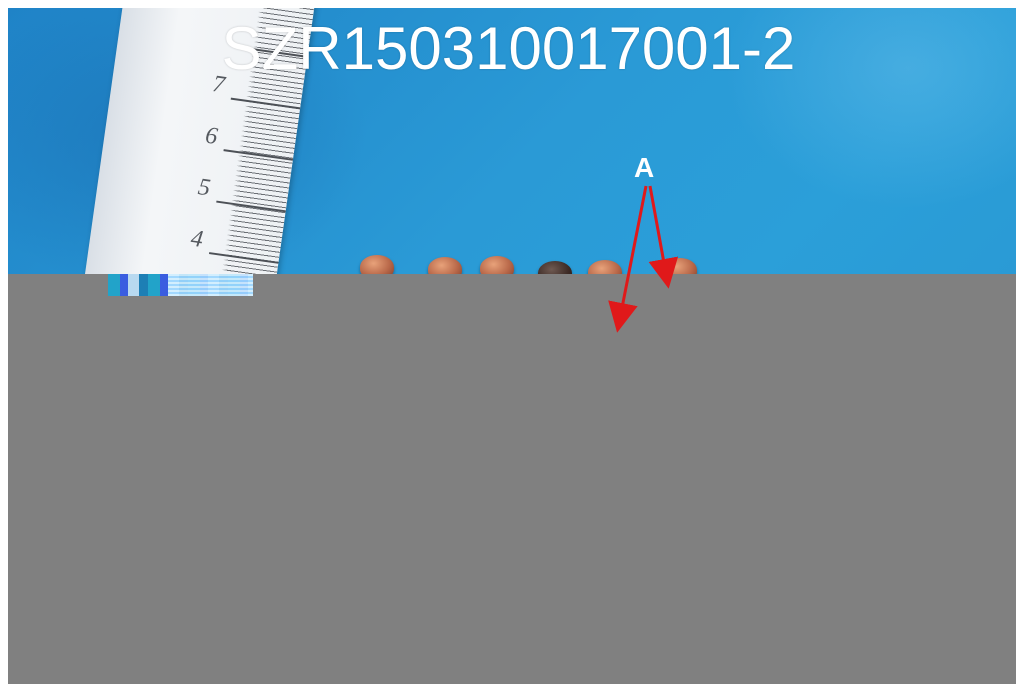  I want to click on image-artifact, so click(210, 285).